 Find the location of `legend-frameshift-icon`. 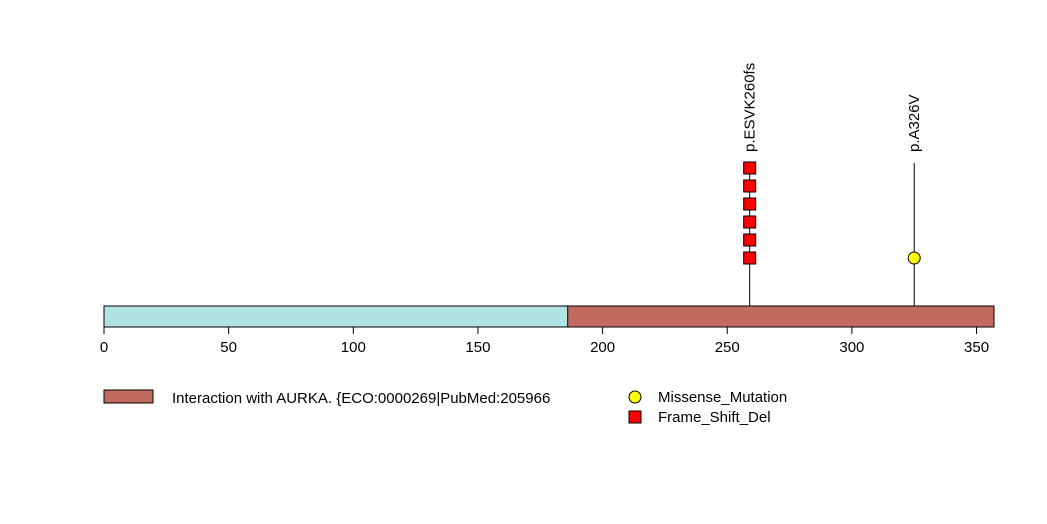

legend-frameshift-icon is located at coordinates (635, 417).